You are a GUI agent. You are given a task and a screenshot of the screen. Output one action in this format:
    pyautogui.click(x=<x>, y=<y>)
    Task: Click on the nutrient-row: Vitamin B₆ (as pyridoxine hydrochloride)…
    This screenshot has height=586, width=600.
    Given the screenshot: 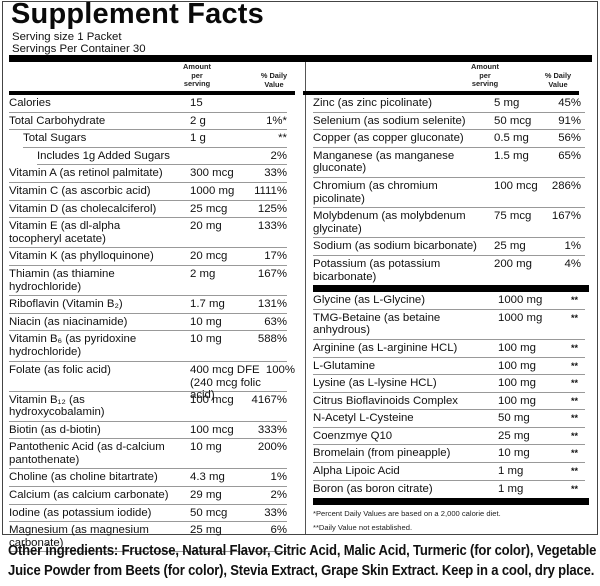 What is the action you would take?
    pyautogui.click(x=148, y=346)
    